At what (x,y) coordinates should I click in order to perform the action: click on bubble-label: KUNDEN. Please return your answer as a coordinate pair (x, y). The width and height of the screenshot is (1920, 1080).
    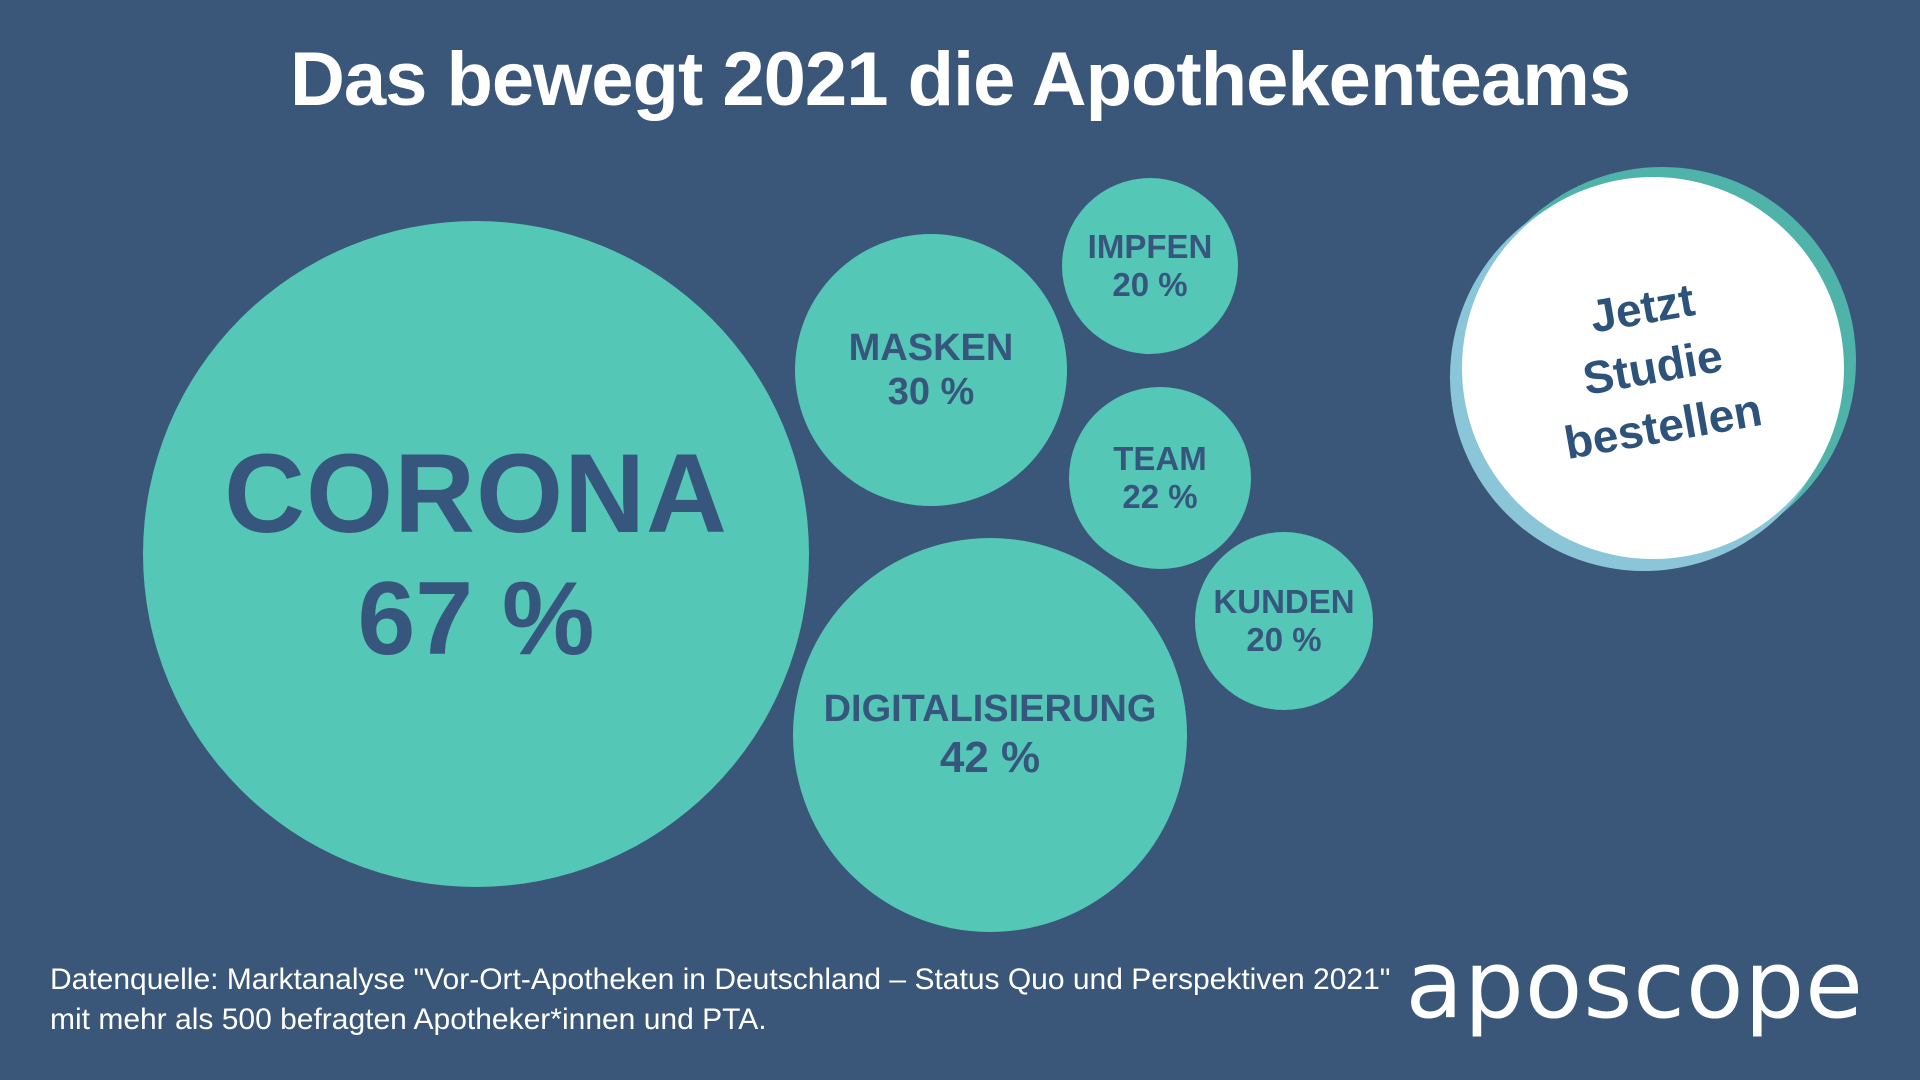
    Looking at the image, I should click on (1284, 601).